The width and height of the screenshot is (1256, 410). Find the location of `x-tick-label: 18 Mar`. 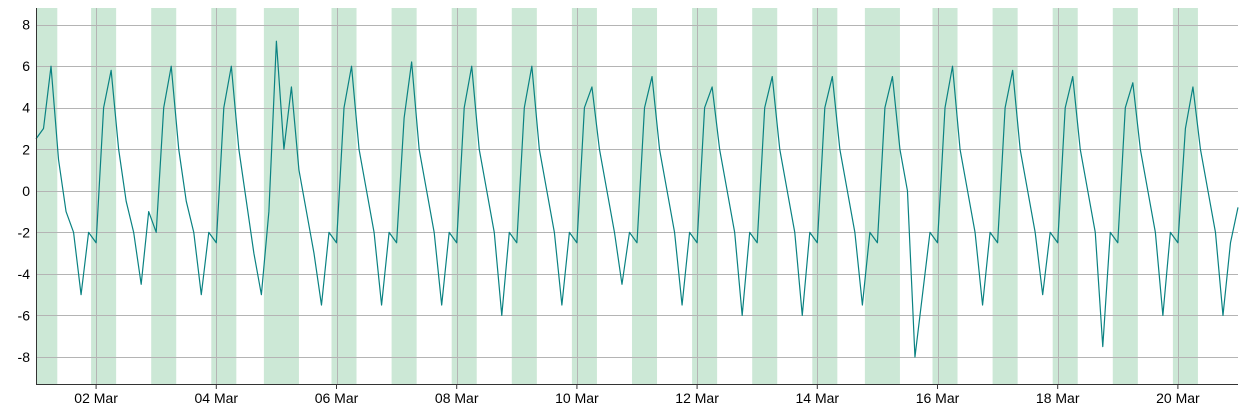

x-tick-label: 18 Mar is located at coordinates (1058, 398).